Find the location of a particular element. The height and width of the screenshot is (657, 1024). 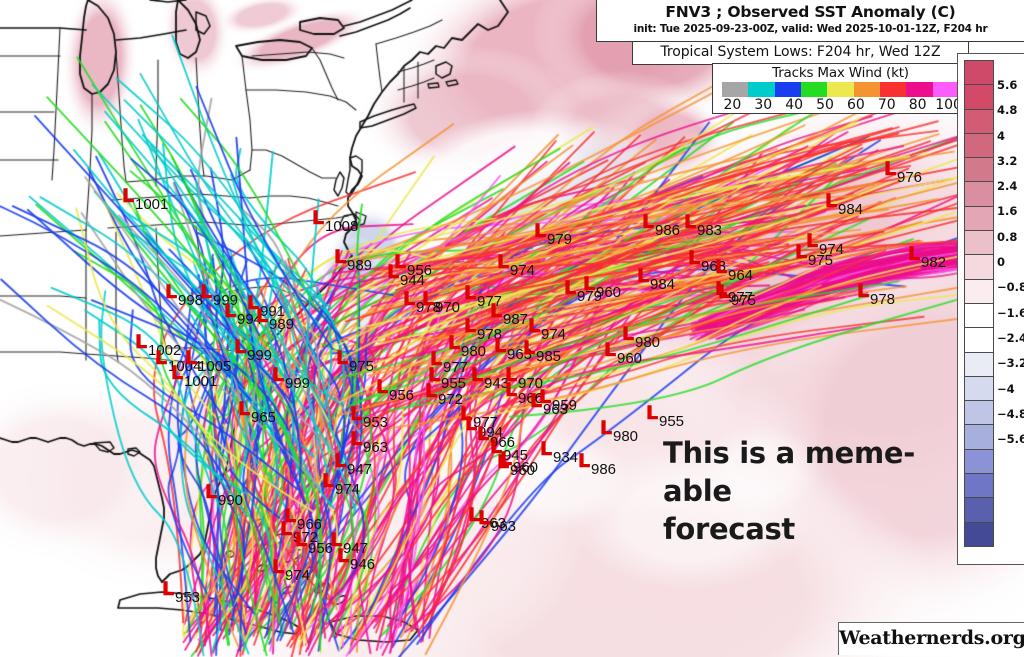

low-pressure-value: 966 is located at coordinates (531, 398).